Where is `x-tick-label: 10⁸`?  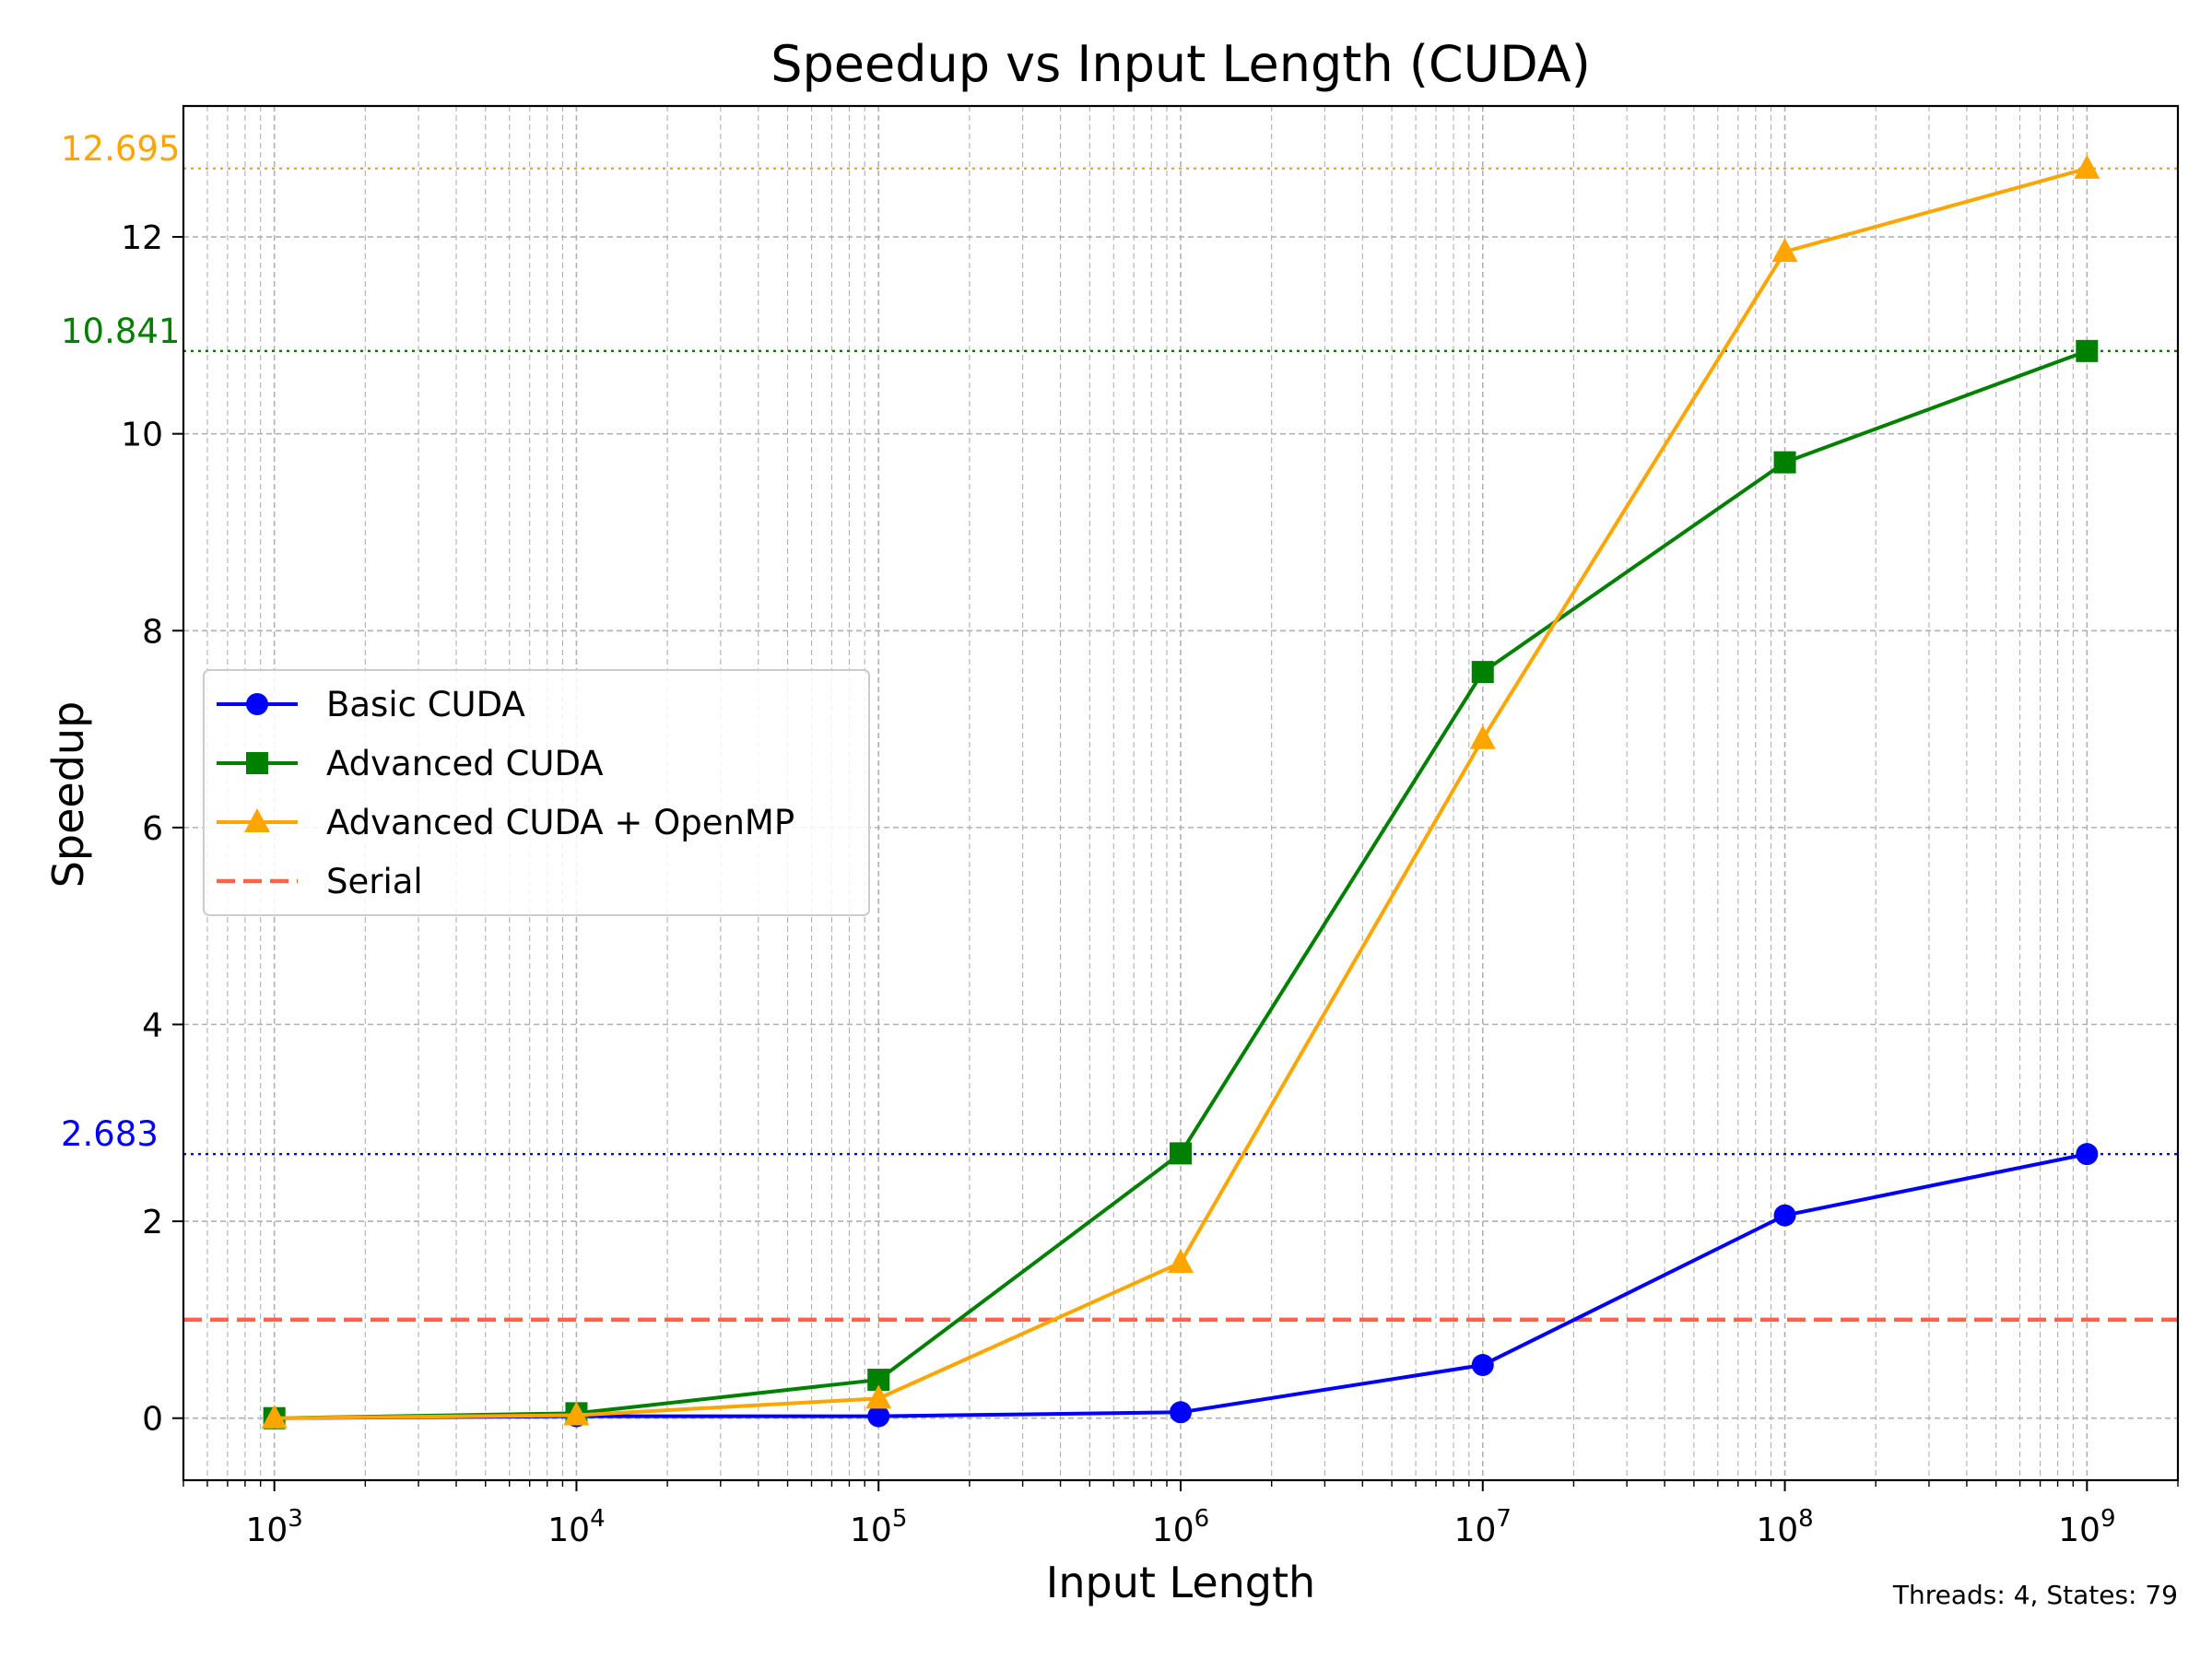
x-tick-label: 10⁸ is located at coordinates (1784, 1527).